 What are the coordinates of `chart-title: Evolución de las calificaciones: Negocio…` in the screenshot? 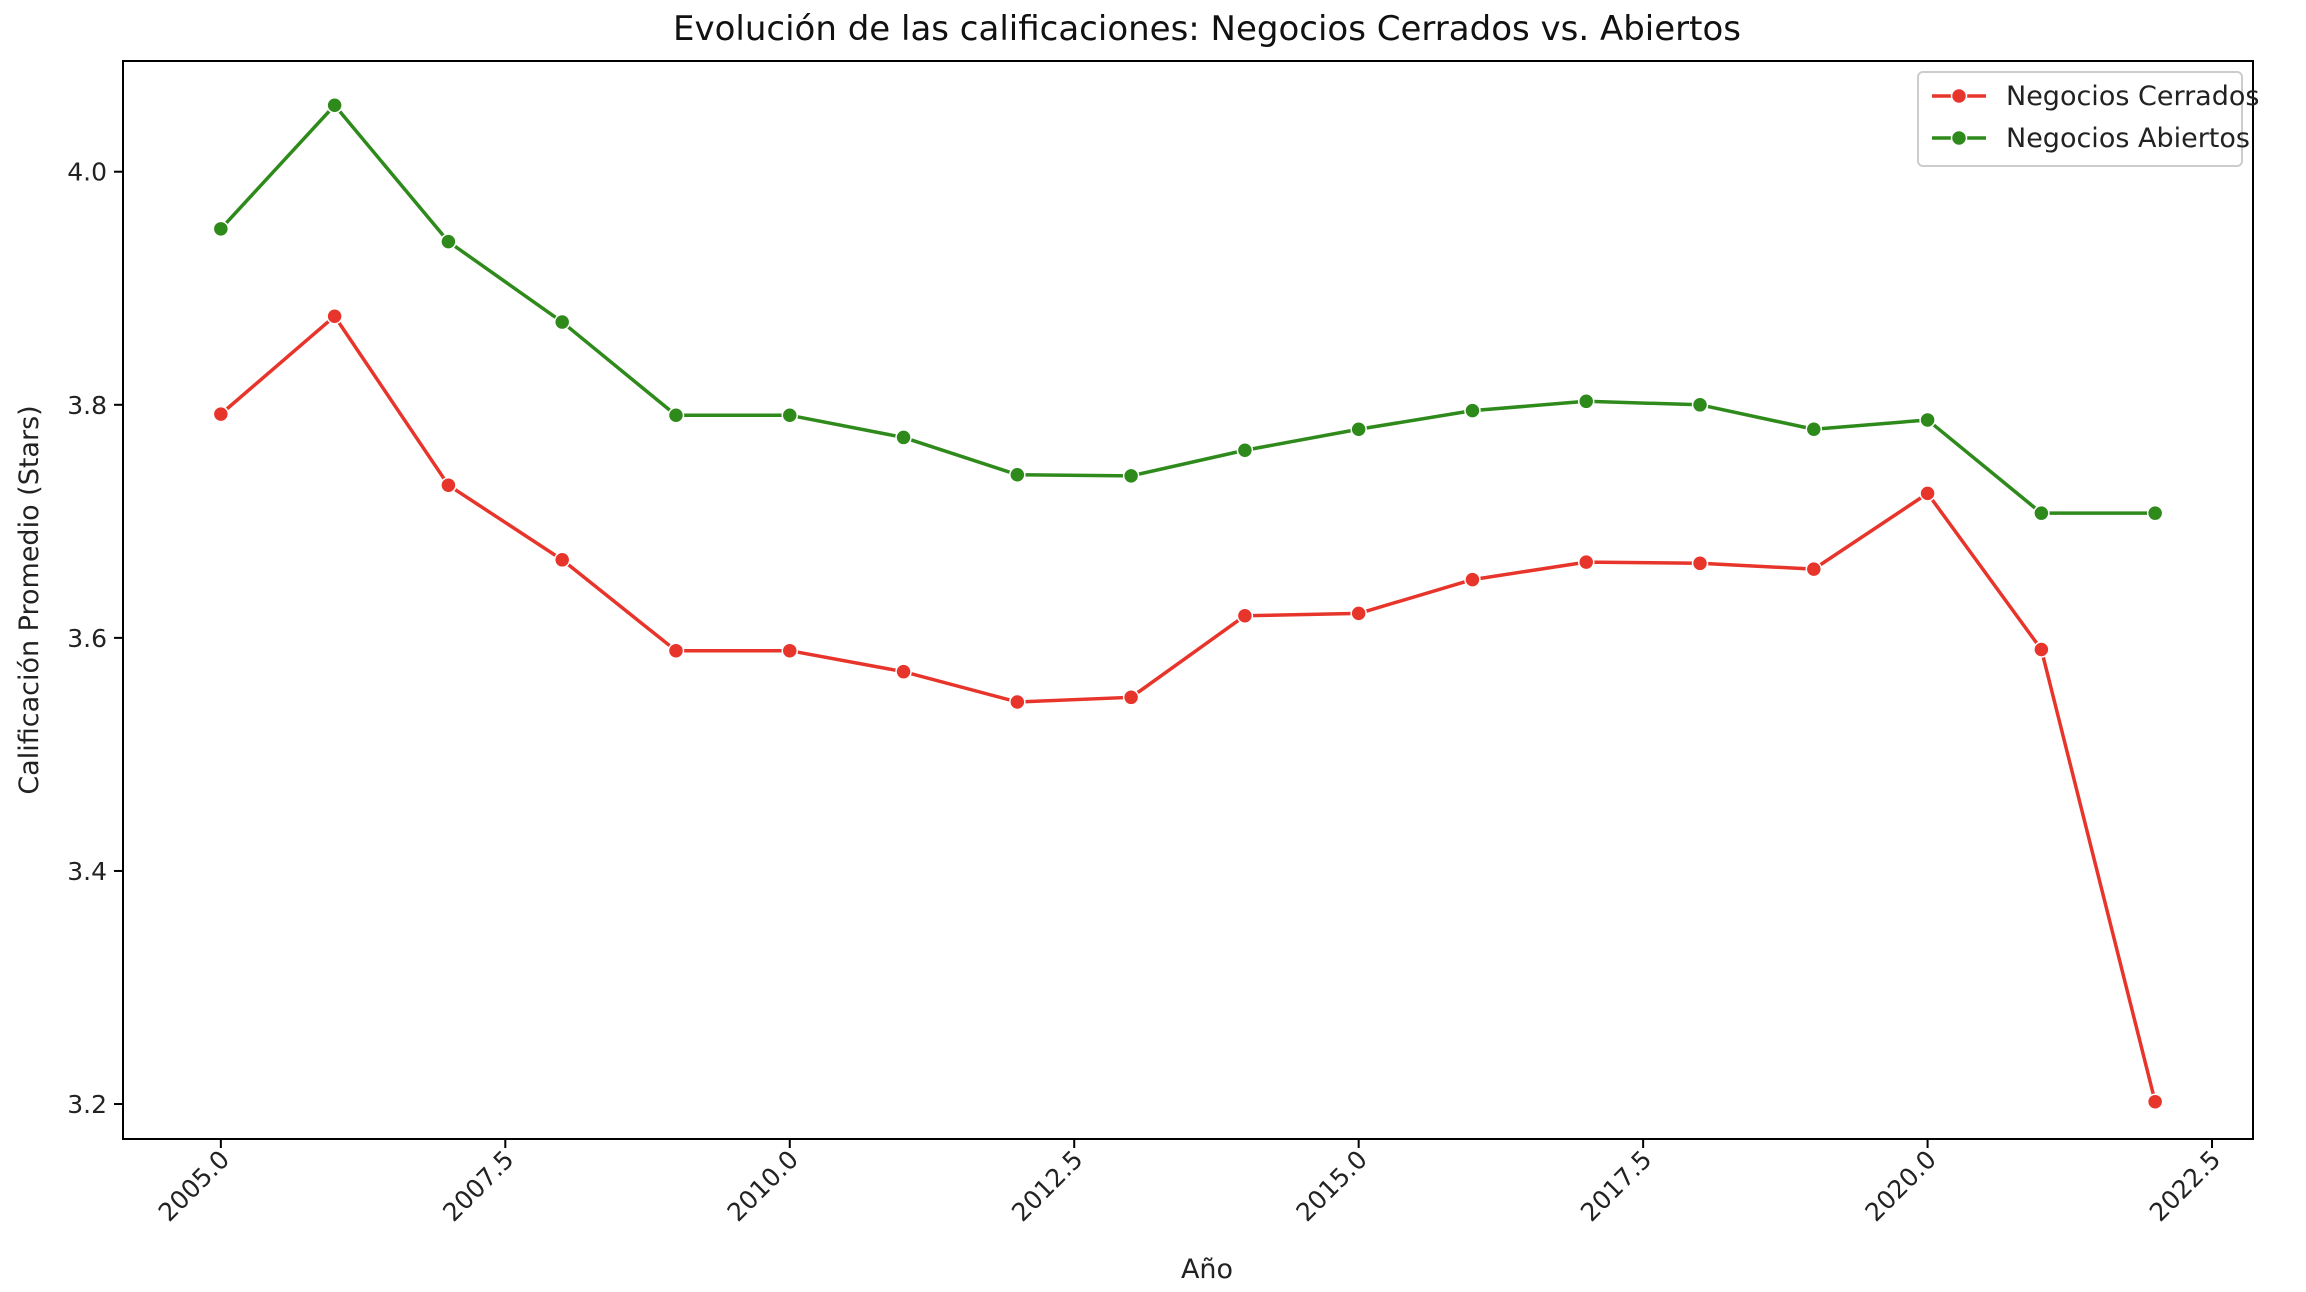 It's located at (1207, 29).